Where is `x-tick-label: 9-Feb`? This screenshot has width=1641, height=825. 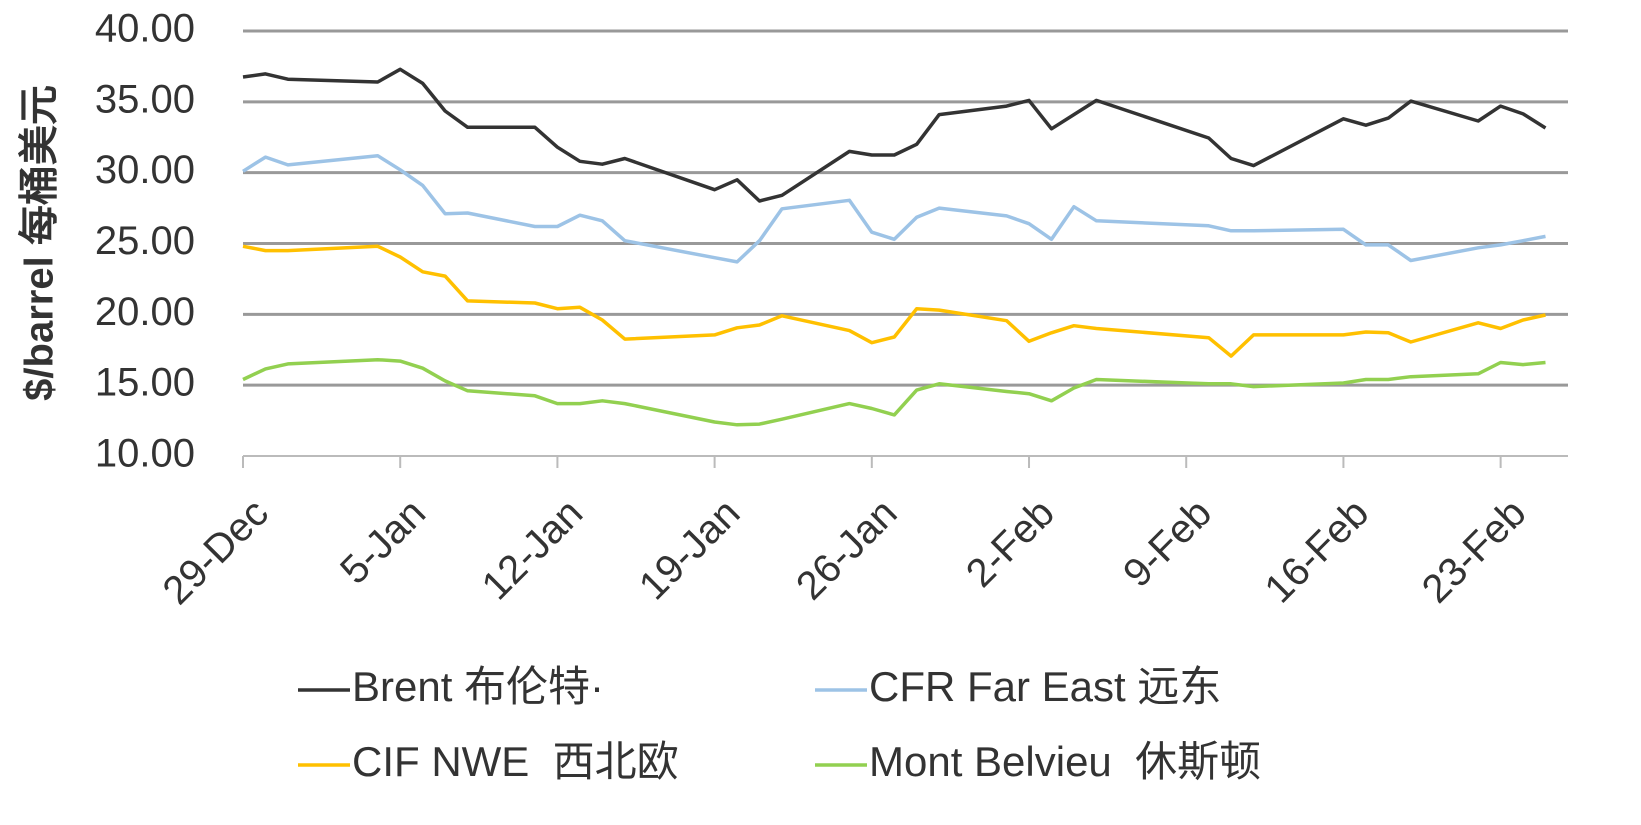
x-tick-label: 9-Feb is located at coordinates (1167, 543).